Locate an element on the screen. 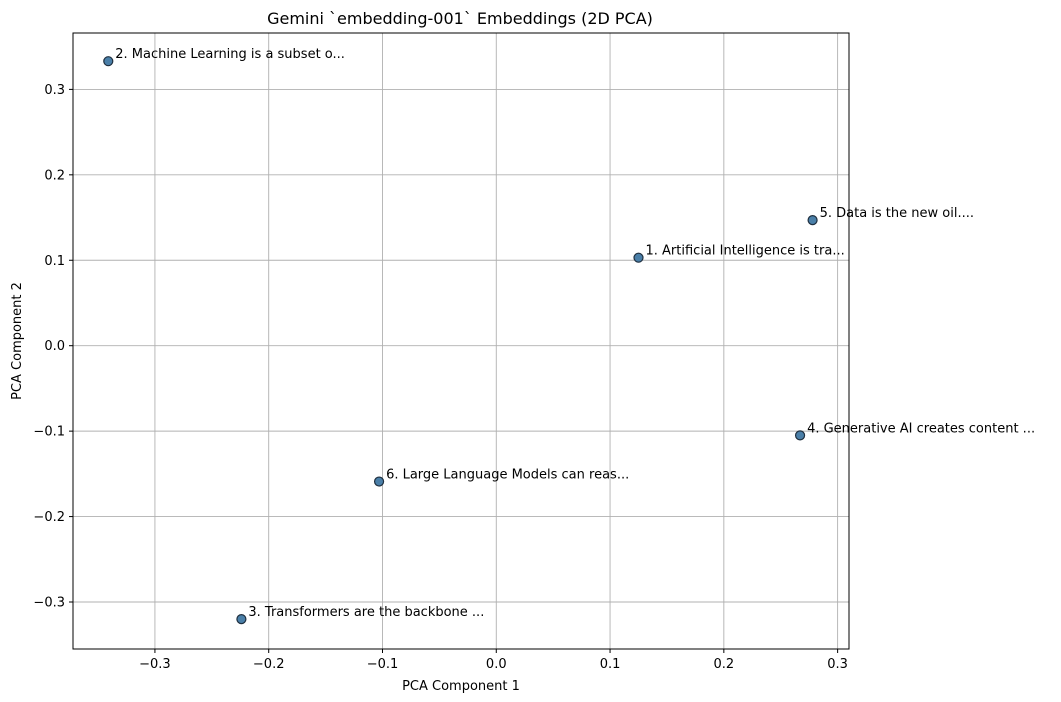 Image resolution: width=1061 pixels, height=702 pixels. y-tick-label: −0.1 is located at coordinates (49, 432).